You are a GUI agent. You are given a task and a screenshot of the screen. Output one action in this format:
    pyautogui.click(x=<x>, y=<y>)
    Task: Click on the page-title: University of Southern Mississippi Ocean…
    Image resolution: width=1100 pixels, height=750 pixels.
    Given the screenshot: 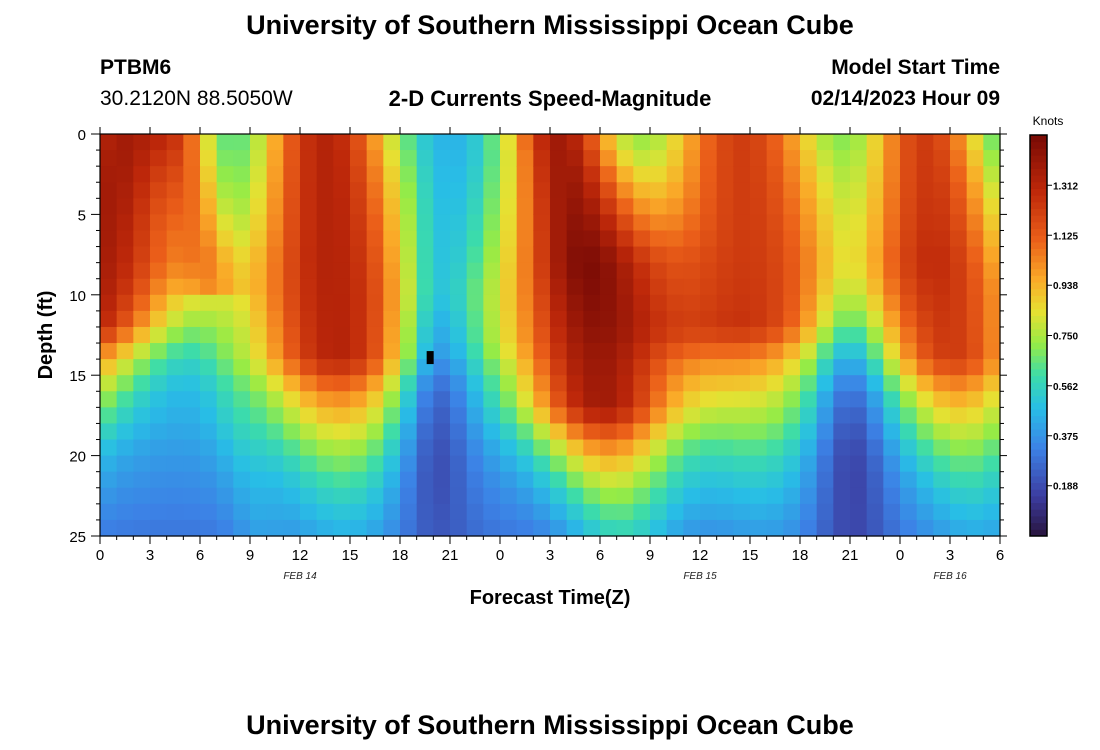 What is the action you would take?
    pyautogui.click(x=550, y=25)
    